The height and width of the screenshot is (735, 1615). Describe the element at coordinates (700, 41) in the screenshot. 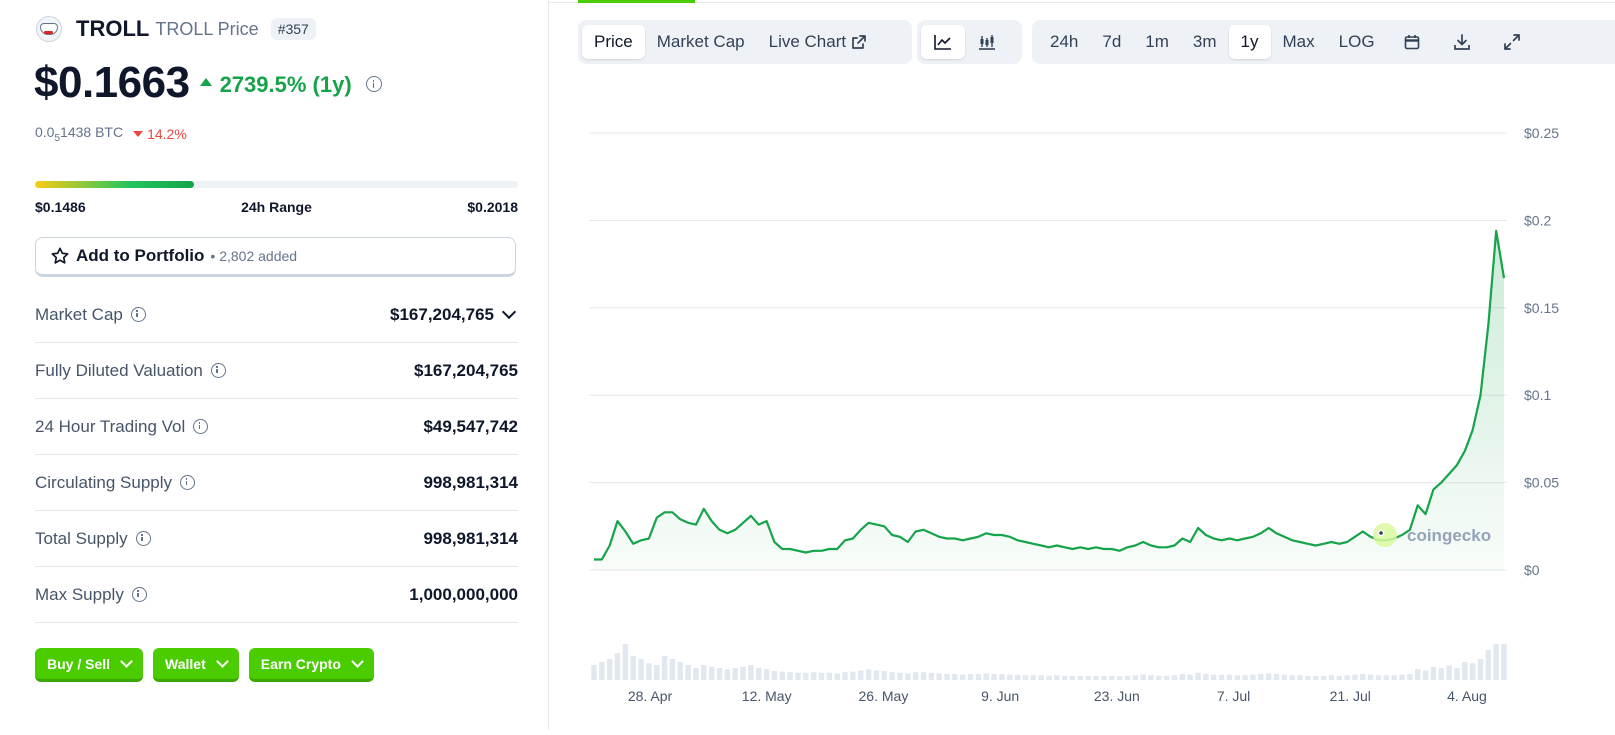

I see `tab-market-cap: Market Cap` at that location.